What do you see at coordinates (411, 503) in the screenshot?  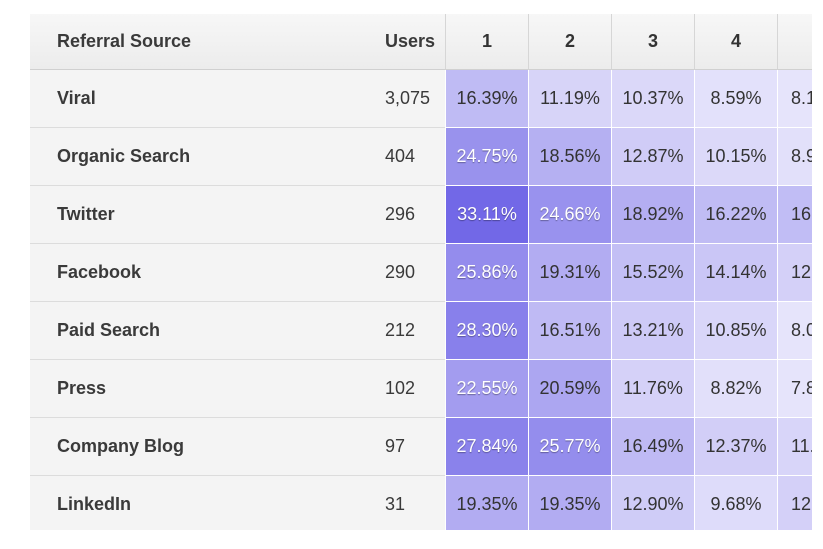 I see `row-users-count: 31` at bounding box center [411, 503].